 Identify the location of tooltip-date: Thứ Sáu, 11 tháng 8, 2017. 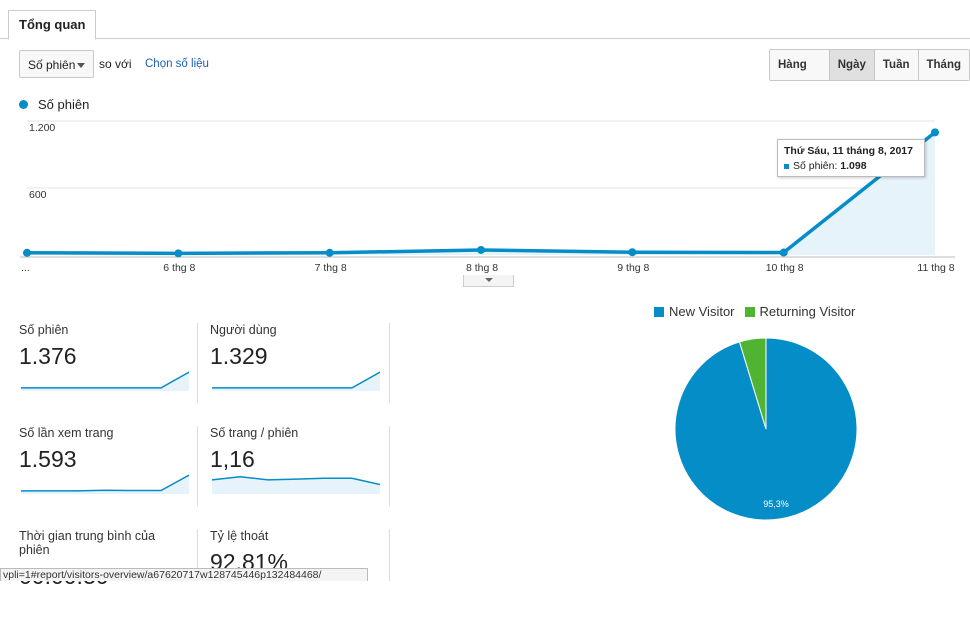
(848, 151).